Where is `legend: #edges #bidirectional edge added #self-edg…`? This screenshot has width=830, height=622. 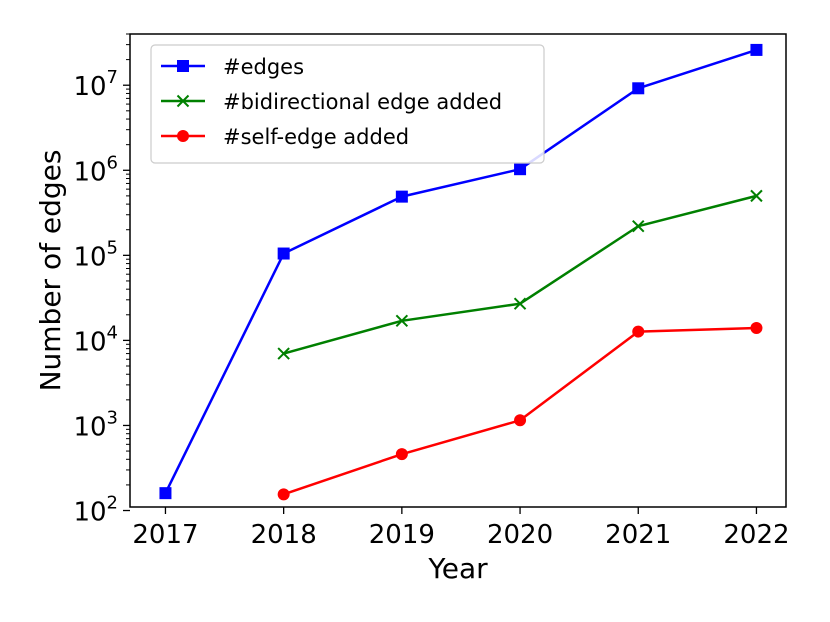
legend: #edges #bidirectional edge added #self-edg… is located at coordinates (347, 104).